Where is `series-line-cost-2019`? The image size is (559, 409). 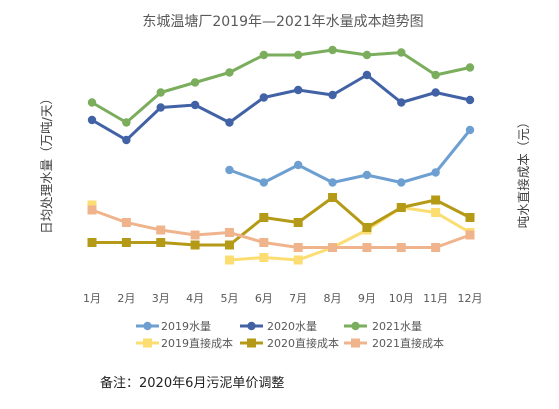
series-line-cost-2019 is located at coordinates (349, 234).